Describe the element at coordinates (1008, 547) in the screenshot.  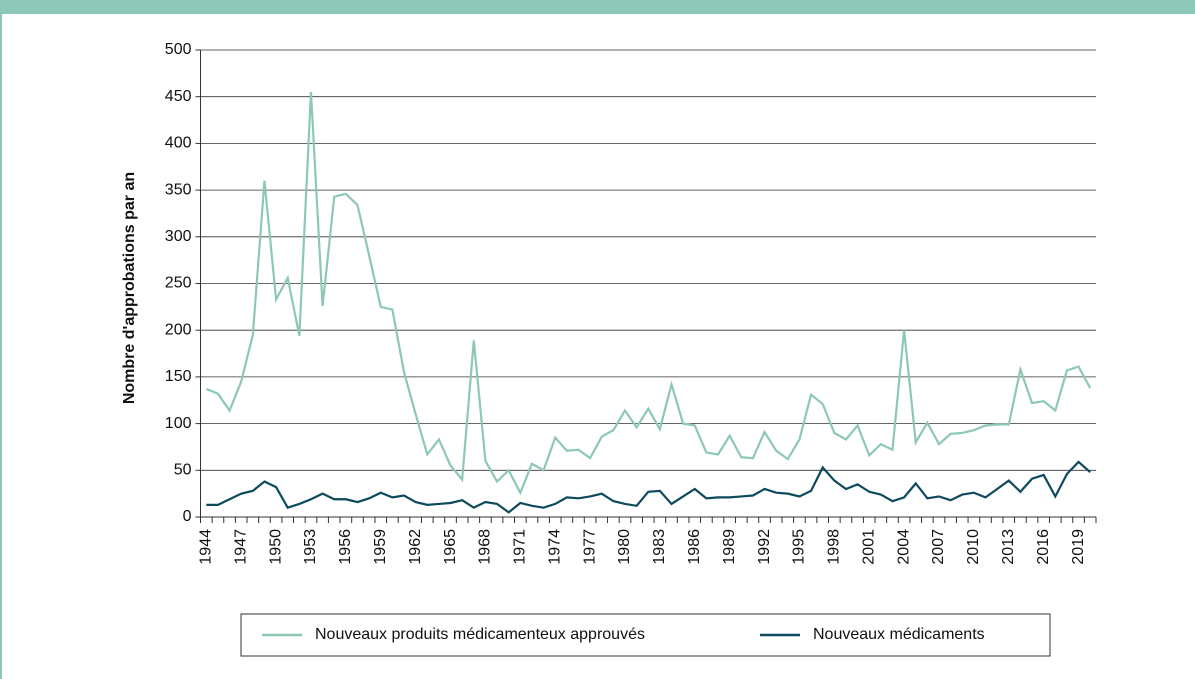
I see `x-tick-label: 2013` at that location.